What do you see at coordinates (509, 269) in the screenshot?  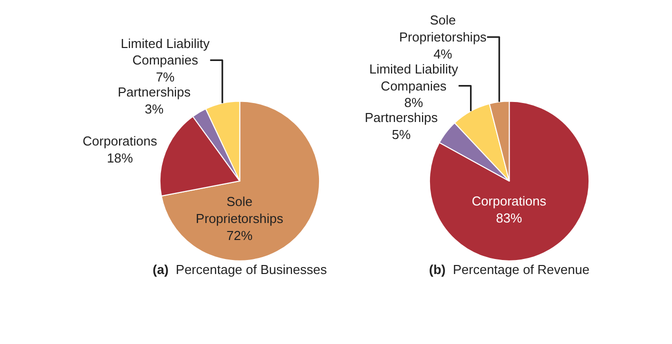 I see `text: (b) Percentage of Revenue` at bounding box center [509, 269].